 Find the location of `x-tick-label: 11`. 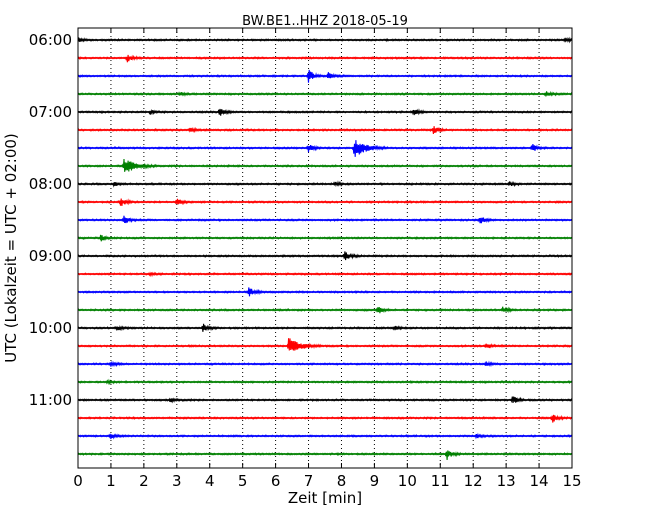

x-tick-label: 11 is located at coordinates (440, 481).